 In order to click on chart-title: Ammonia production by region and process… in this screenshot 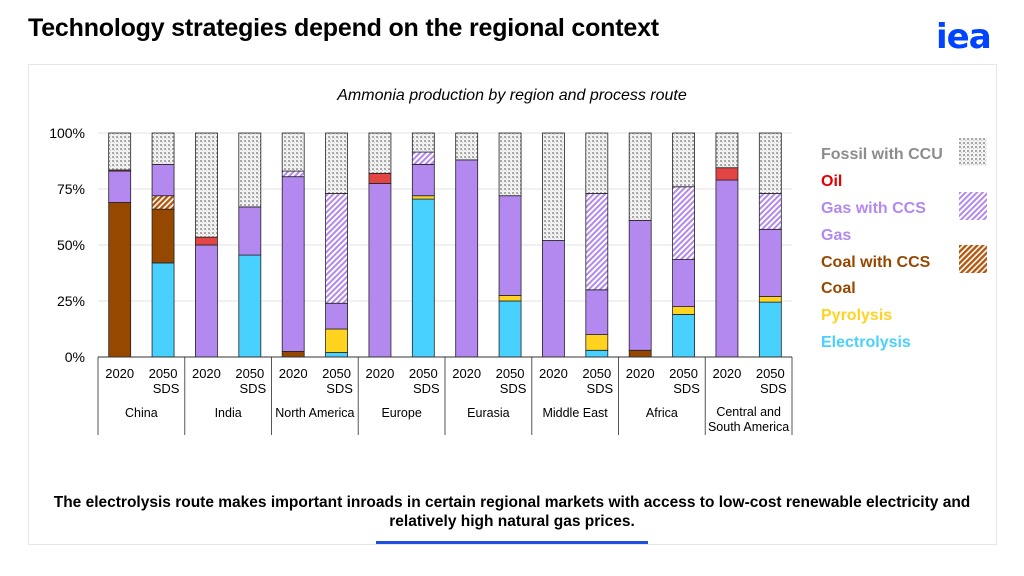, I will do `click(512, 95)`.